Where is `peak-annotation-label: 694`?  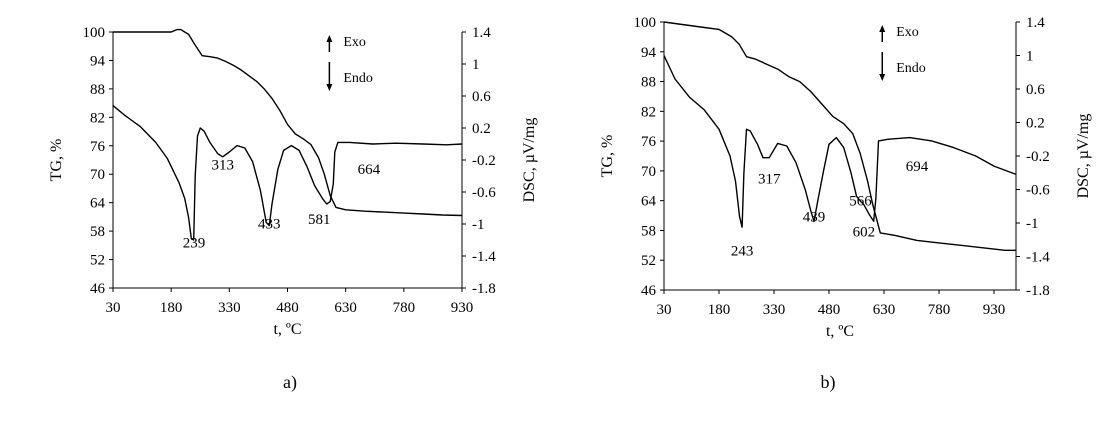
peak-annotation-label: 694 is located at coordinates (917, 167).